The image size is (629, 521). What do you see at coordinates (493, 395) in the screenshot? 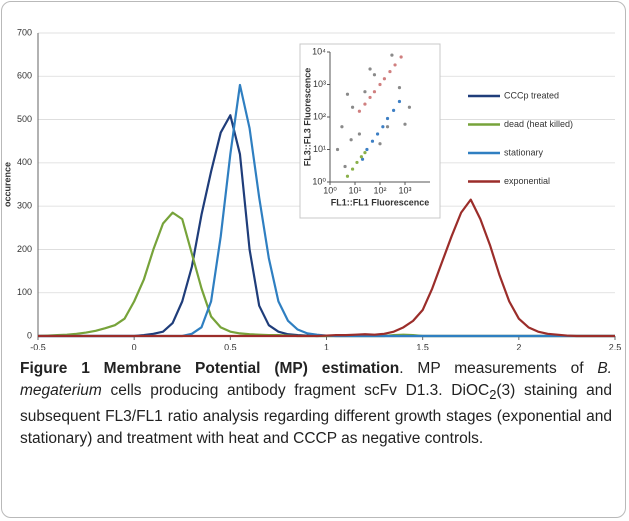
I see `subscript: 2` at bounding box center [493, 395].